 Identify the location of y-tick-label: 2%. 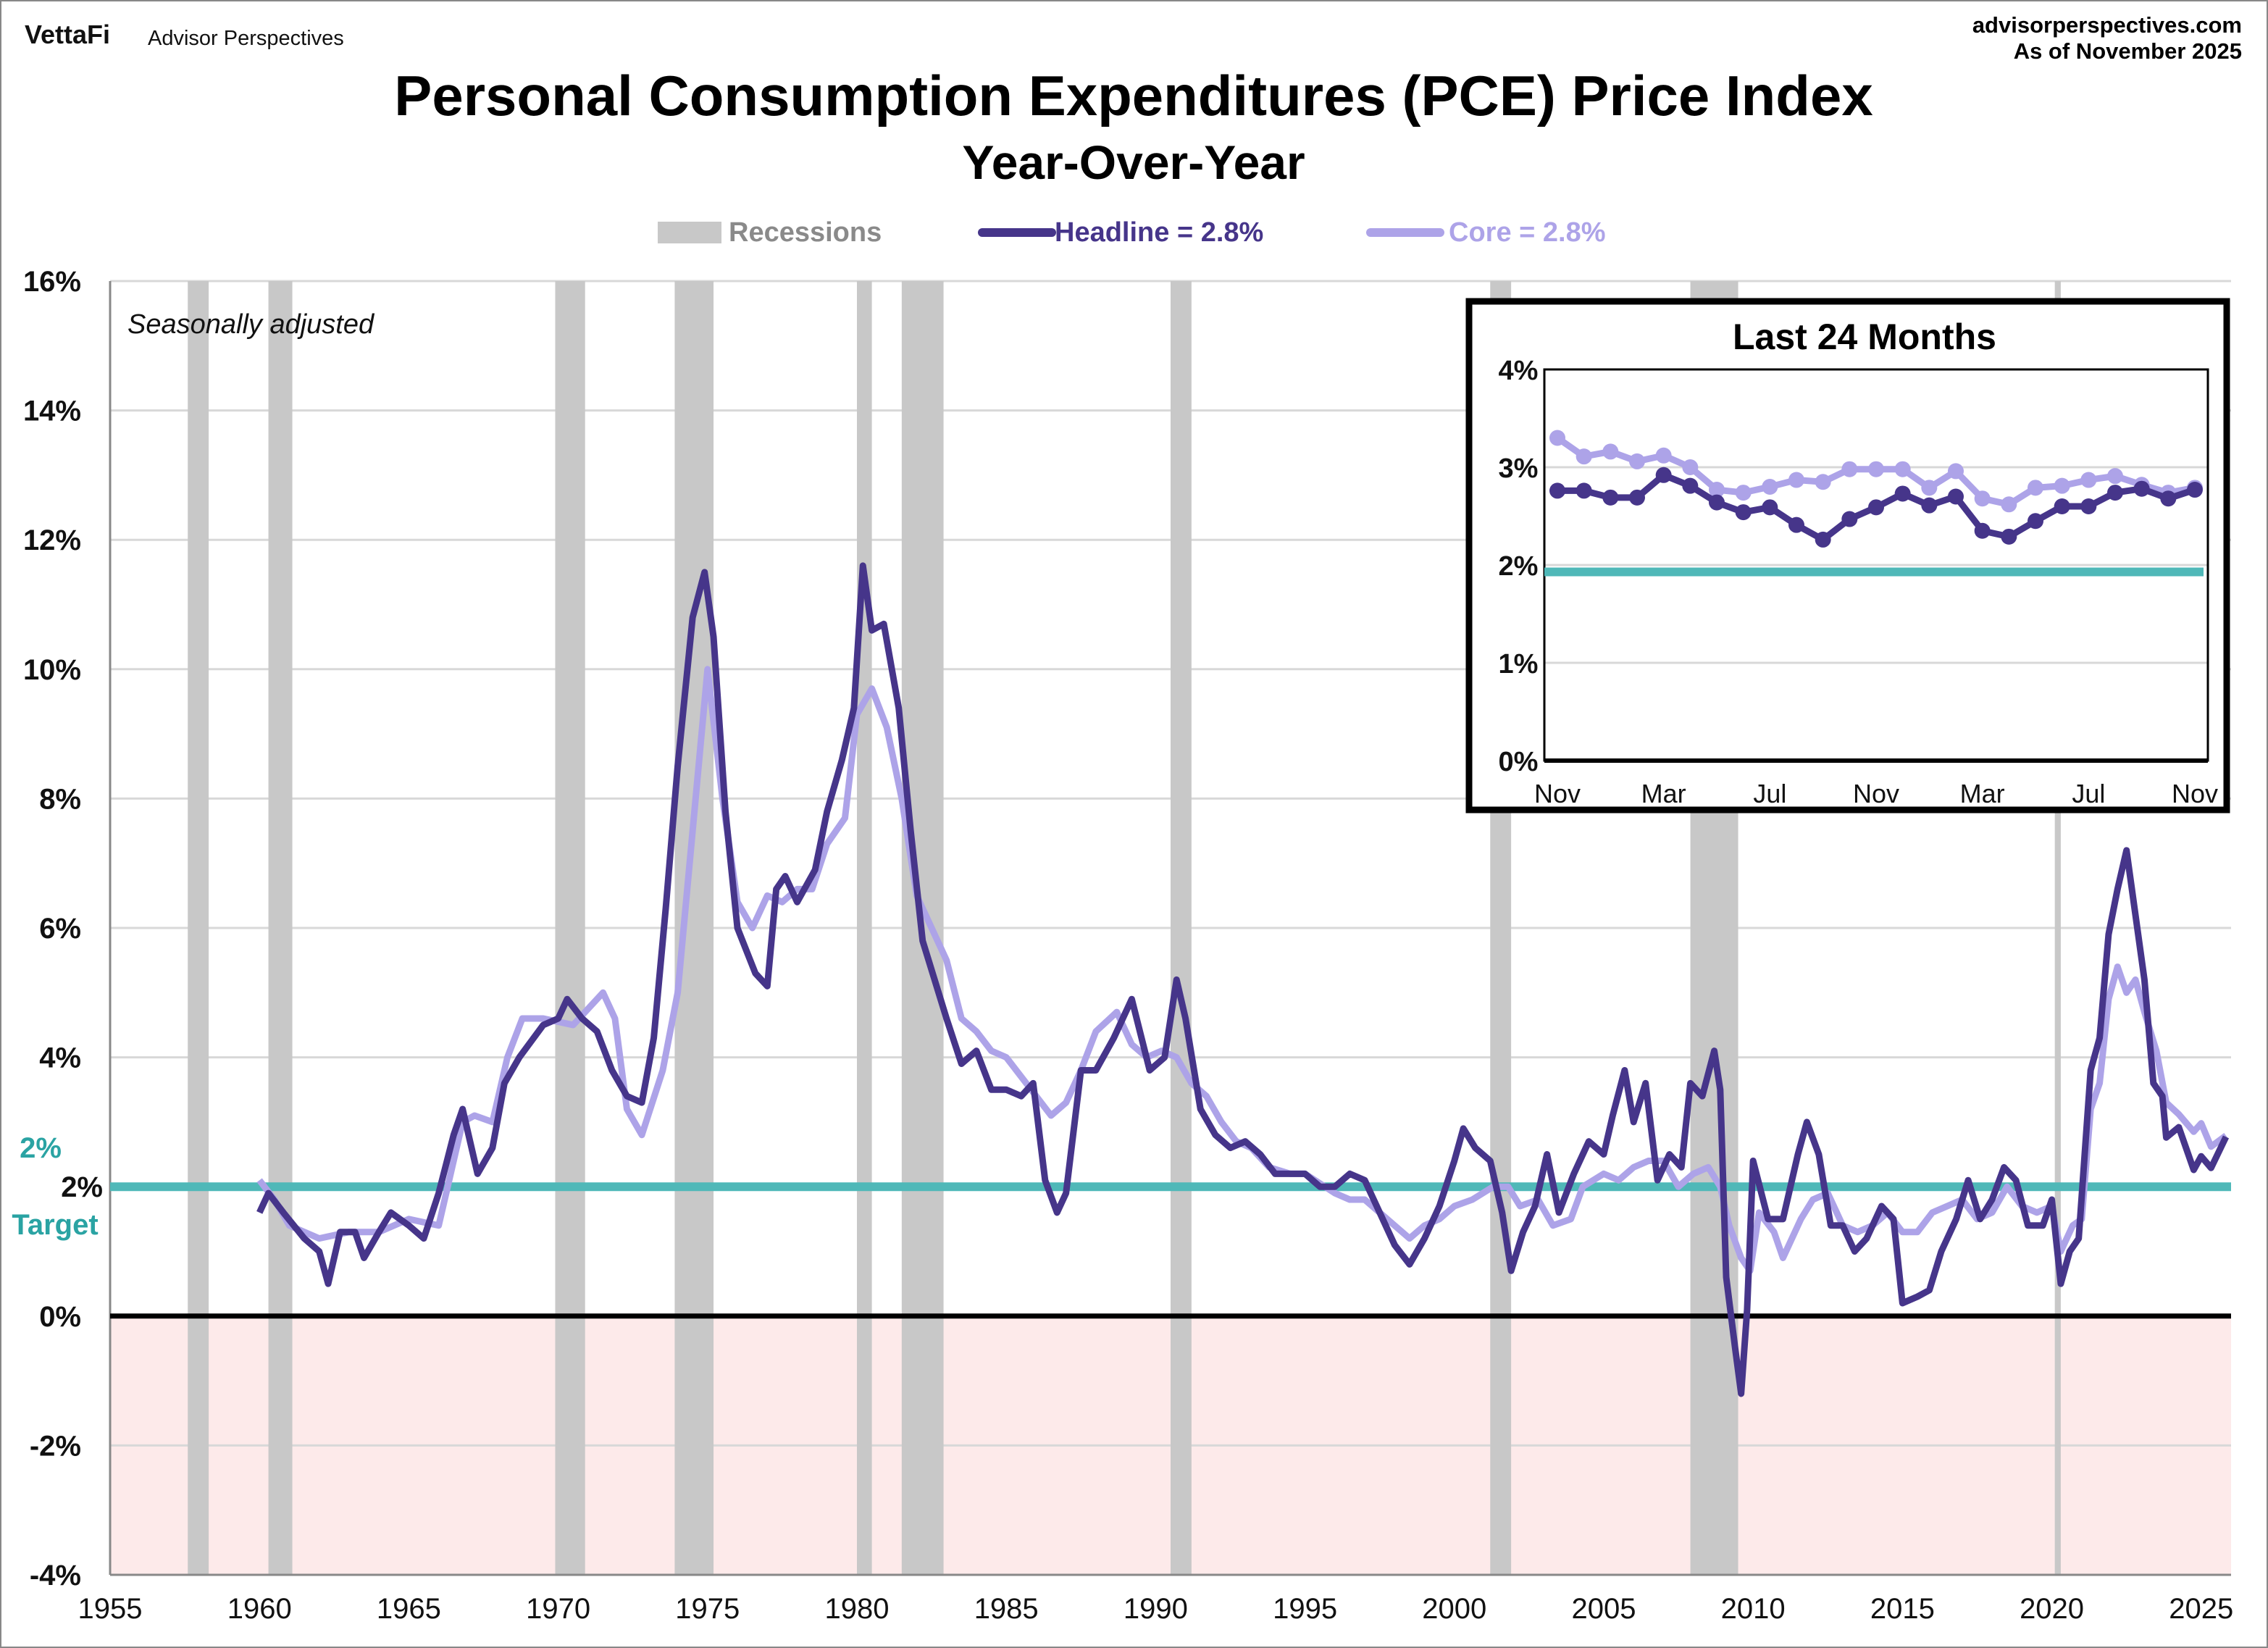
(82, 1187).